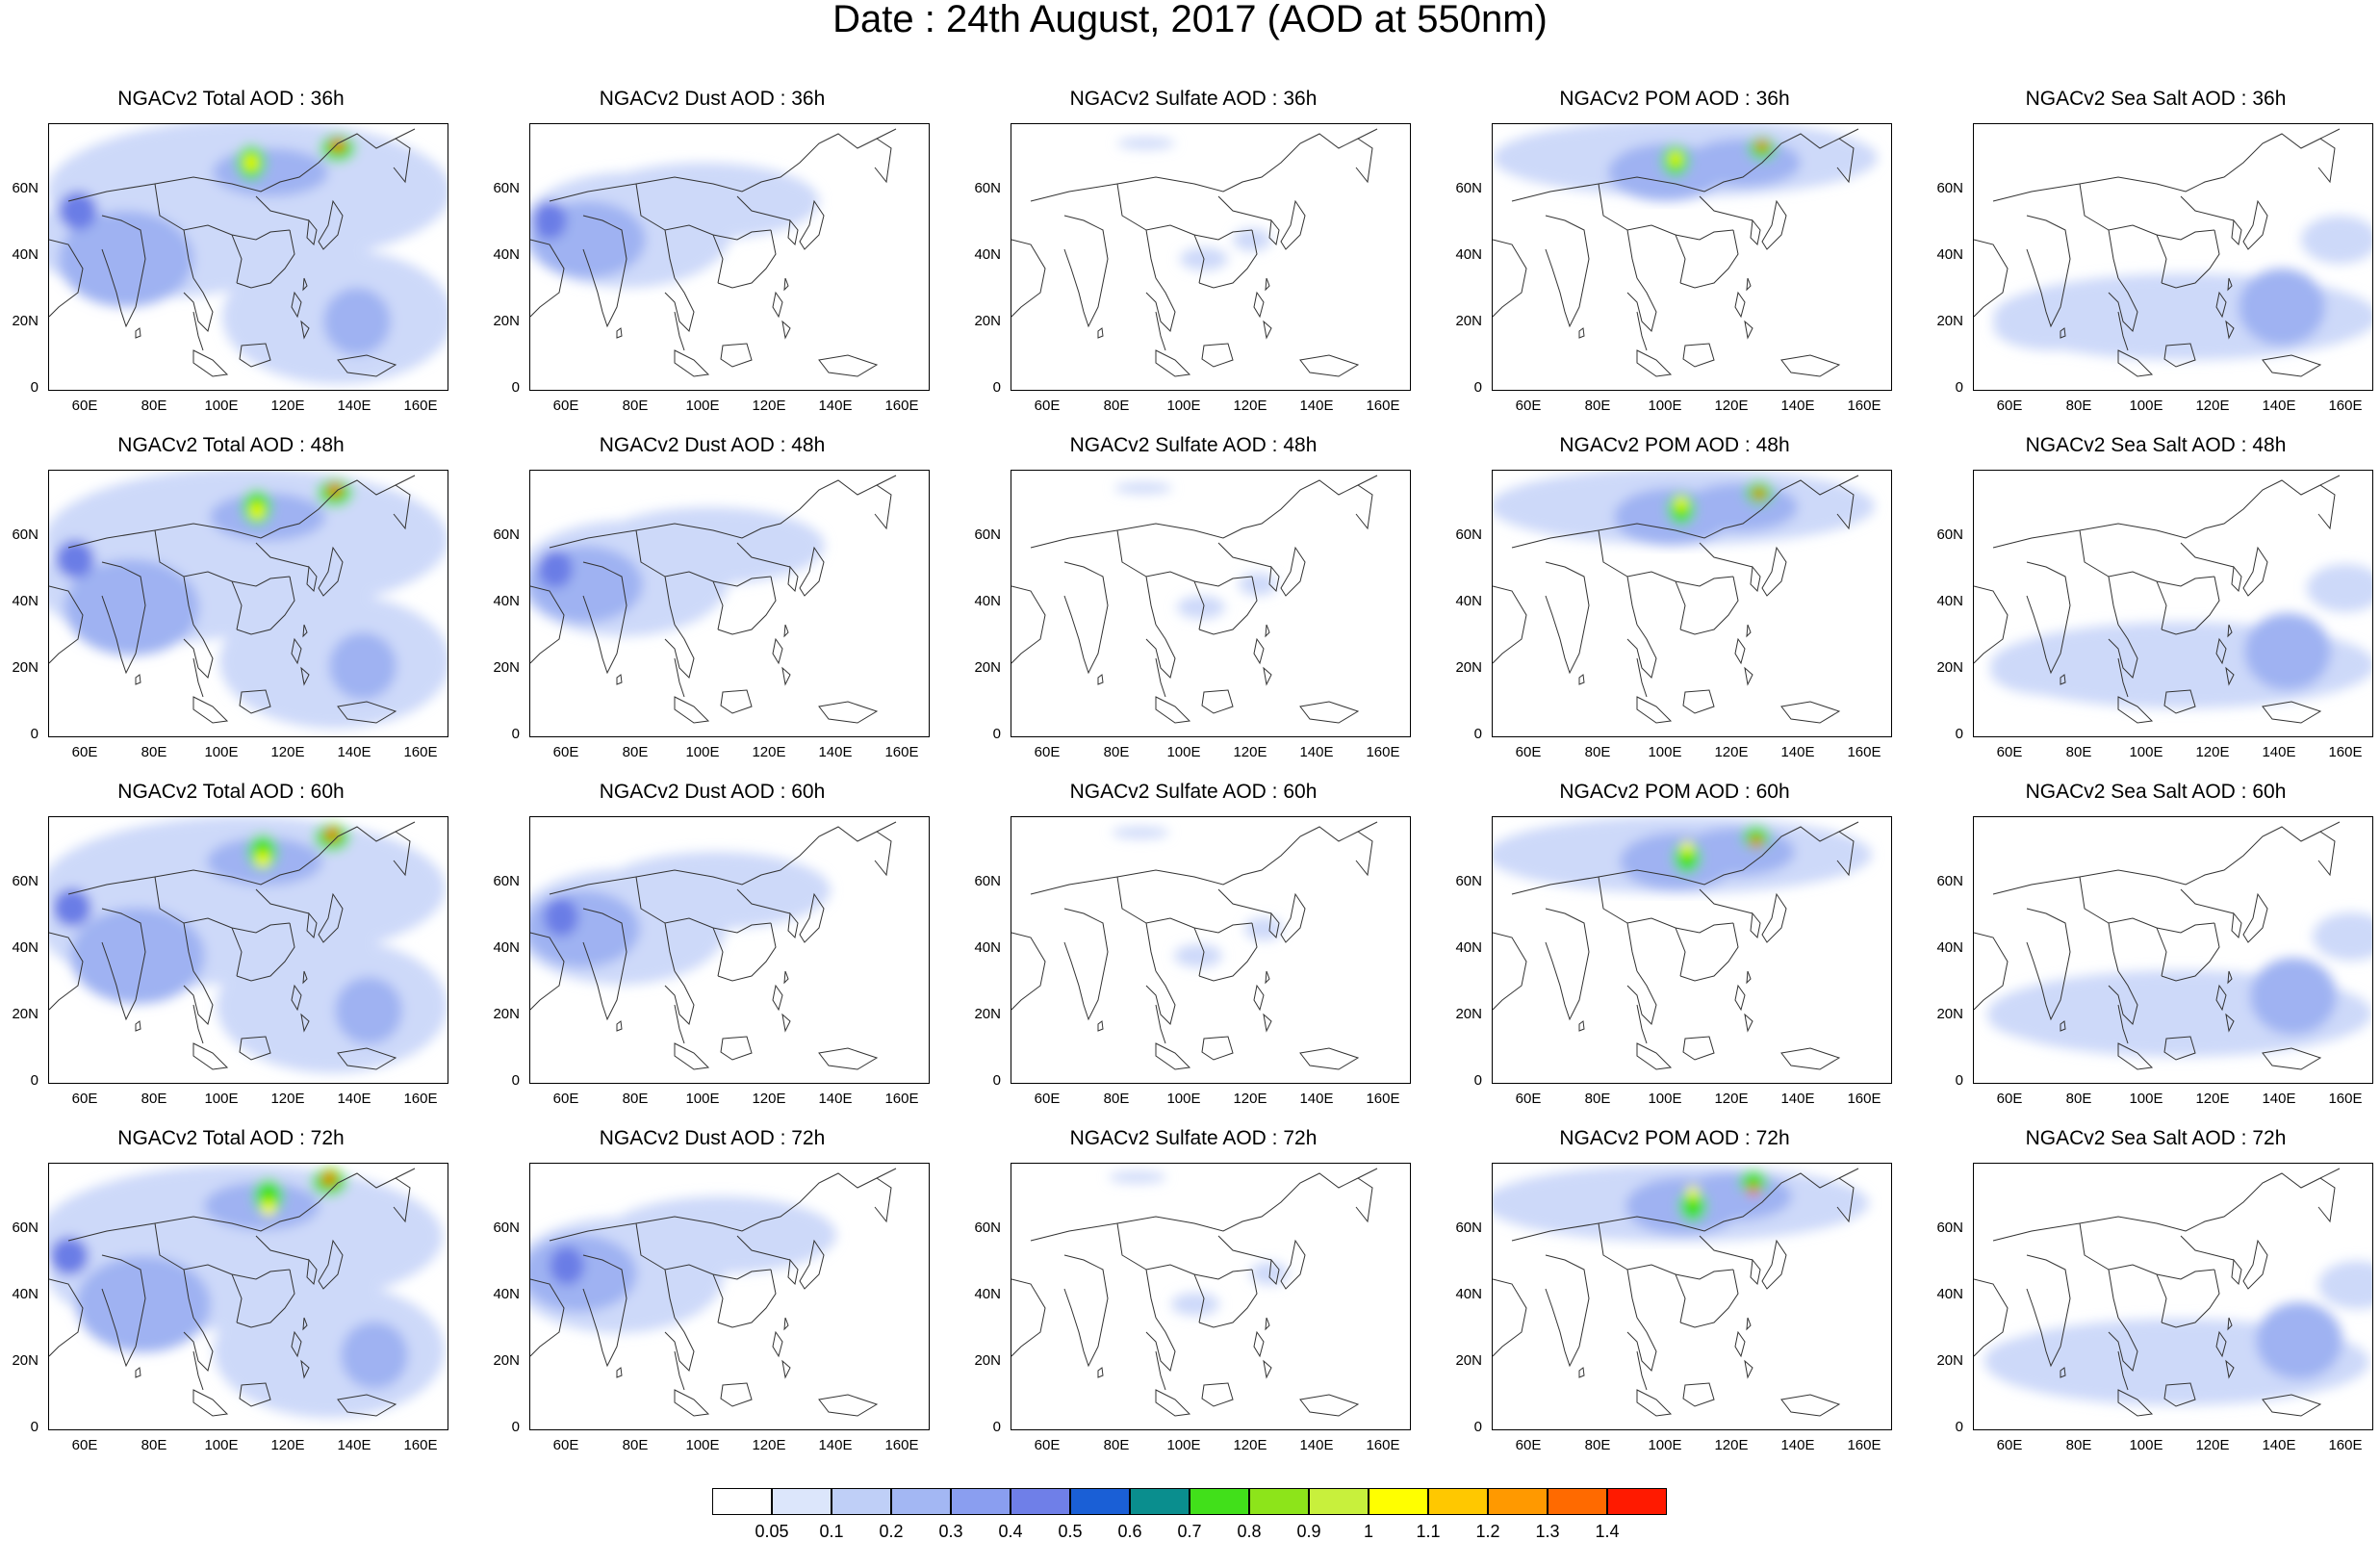 The height and width of the screenshot is (1541, 2380). I want to click on colorbar-label: 1.1, so click(1428, 1532).